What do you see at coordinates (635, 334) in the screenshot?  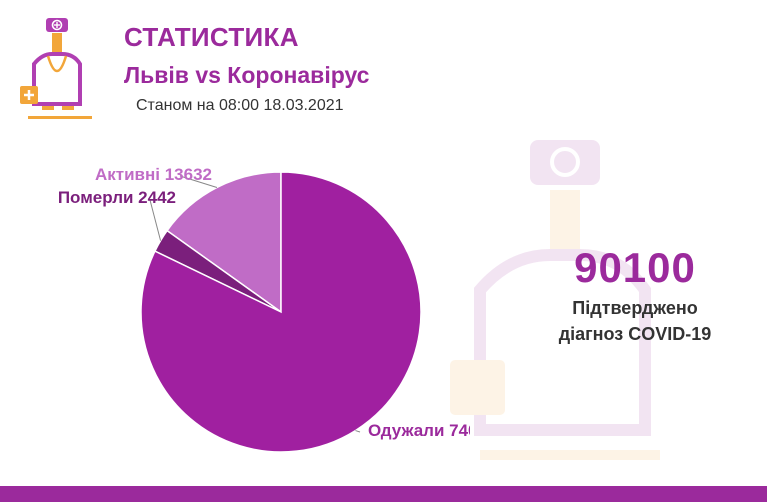 I see `caption-line-2: діагноз COVID-19` at bounding box center [635, 334].